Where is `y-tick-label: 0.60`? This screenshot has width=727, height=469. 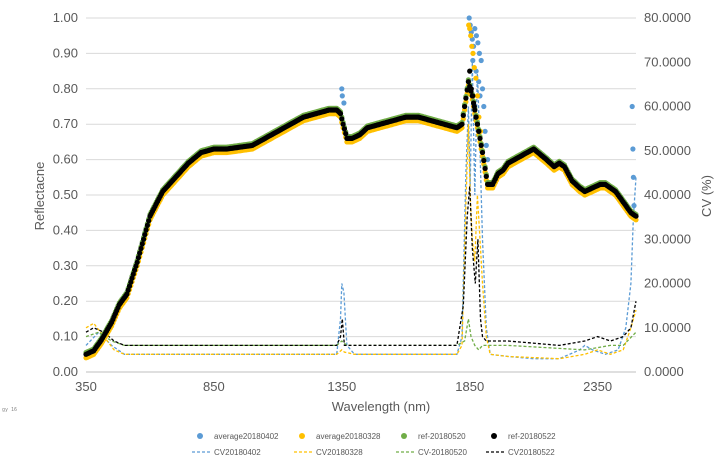 y-tick-label: 0.60 is located at coordinates (65, 159).